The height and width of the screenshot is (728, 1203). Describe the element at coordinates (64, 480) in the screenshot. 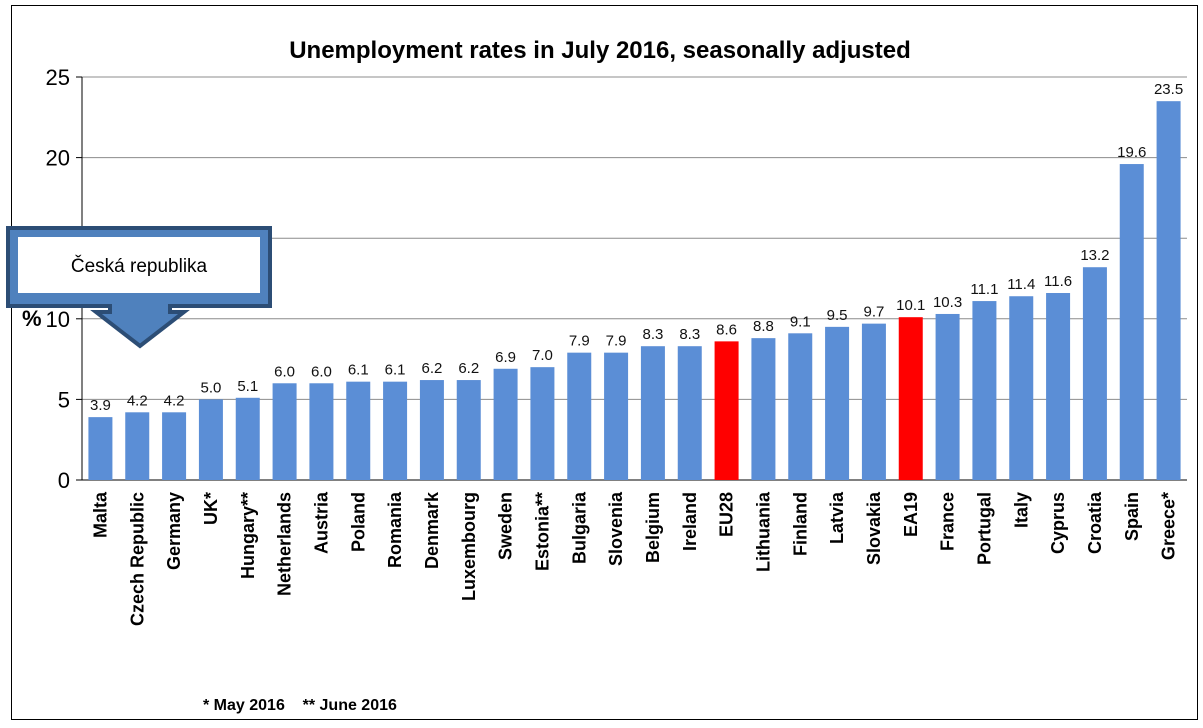

I see `y-tick-label: 0` at that location.